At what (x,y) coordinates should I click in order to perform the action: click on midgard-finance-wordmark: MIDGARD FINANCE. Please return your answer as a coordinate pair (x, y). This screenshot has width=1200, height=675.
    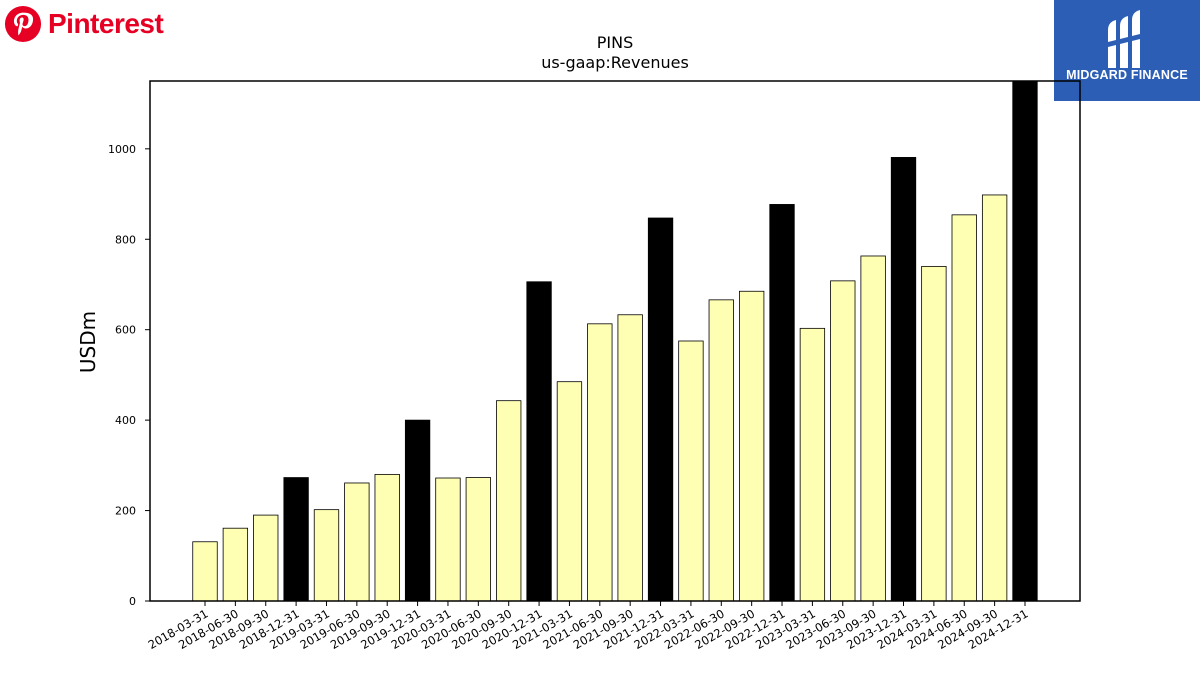
    Looking at the image, I should click on (1127, 75).